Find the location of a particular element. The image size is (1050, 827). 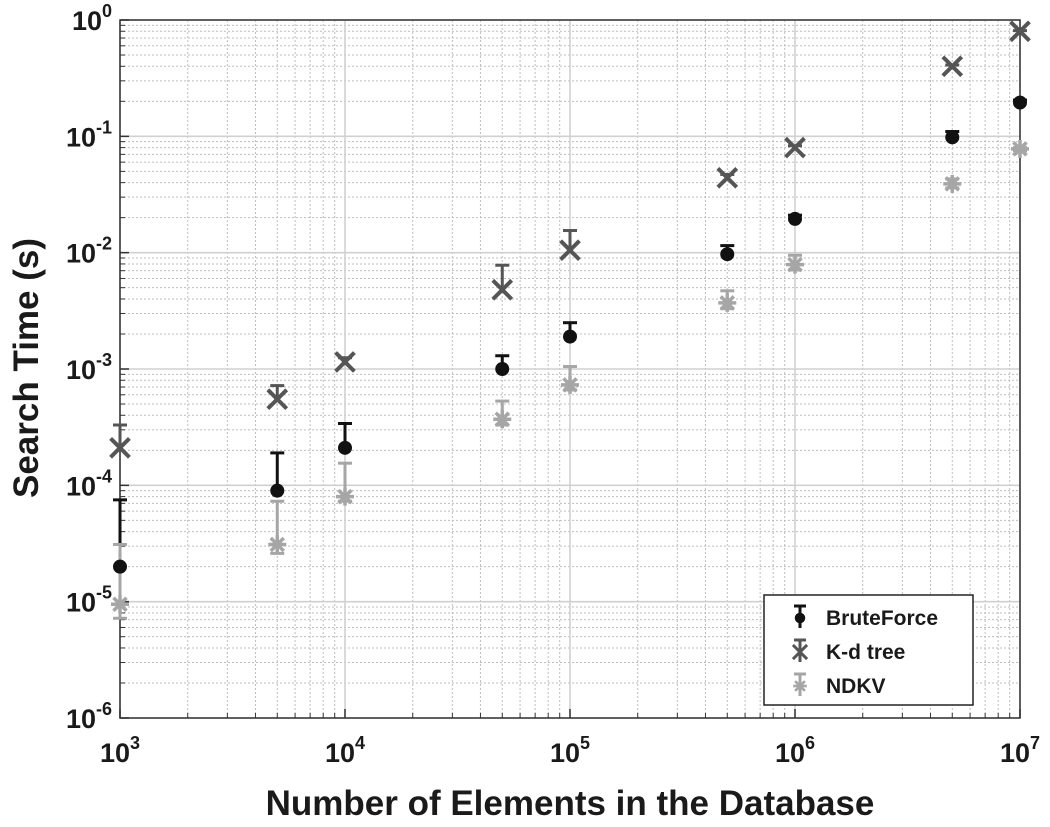

x-axis-title: Number of Elements in the Database is located at coordinates (570, 803).